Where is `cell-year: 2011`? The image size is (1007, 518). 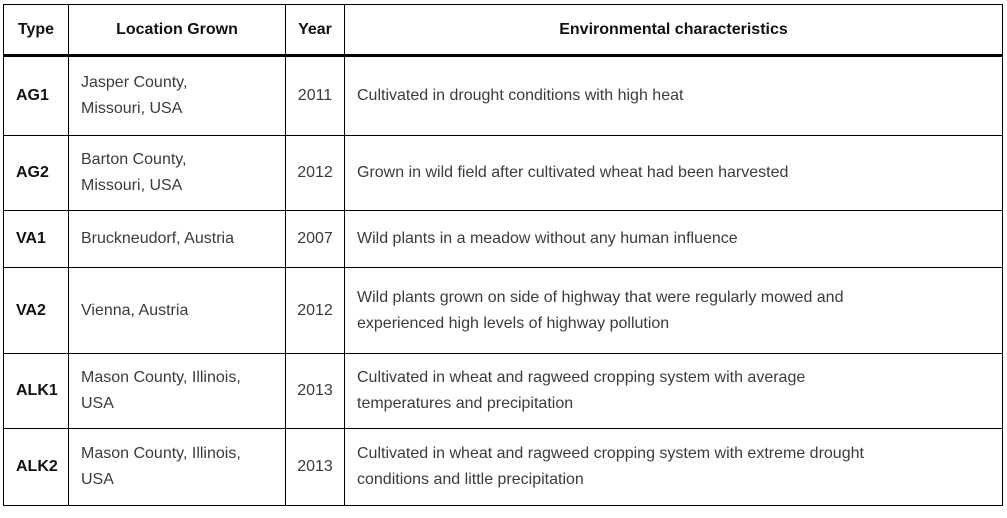
cell-year: 2011 is located at coordinates (315, 95).